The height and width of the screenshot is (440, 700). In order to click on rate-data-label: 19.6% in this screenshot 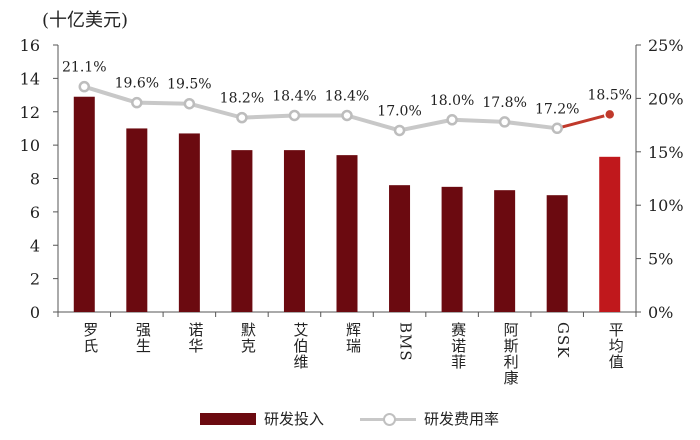, I will do `click(137, 84)`.